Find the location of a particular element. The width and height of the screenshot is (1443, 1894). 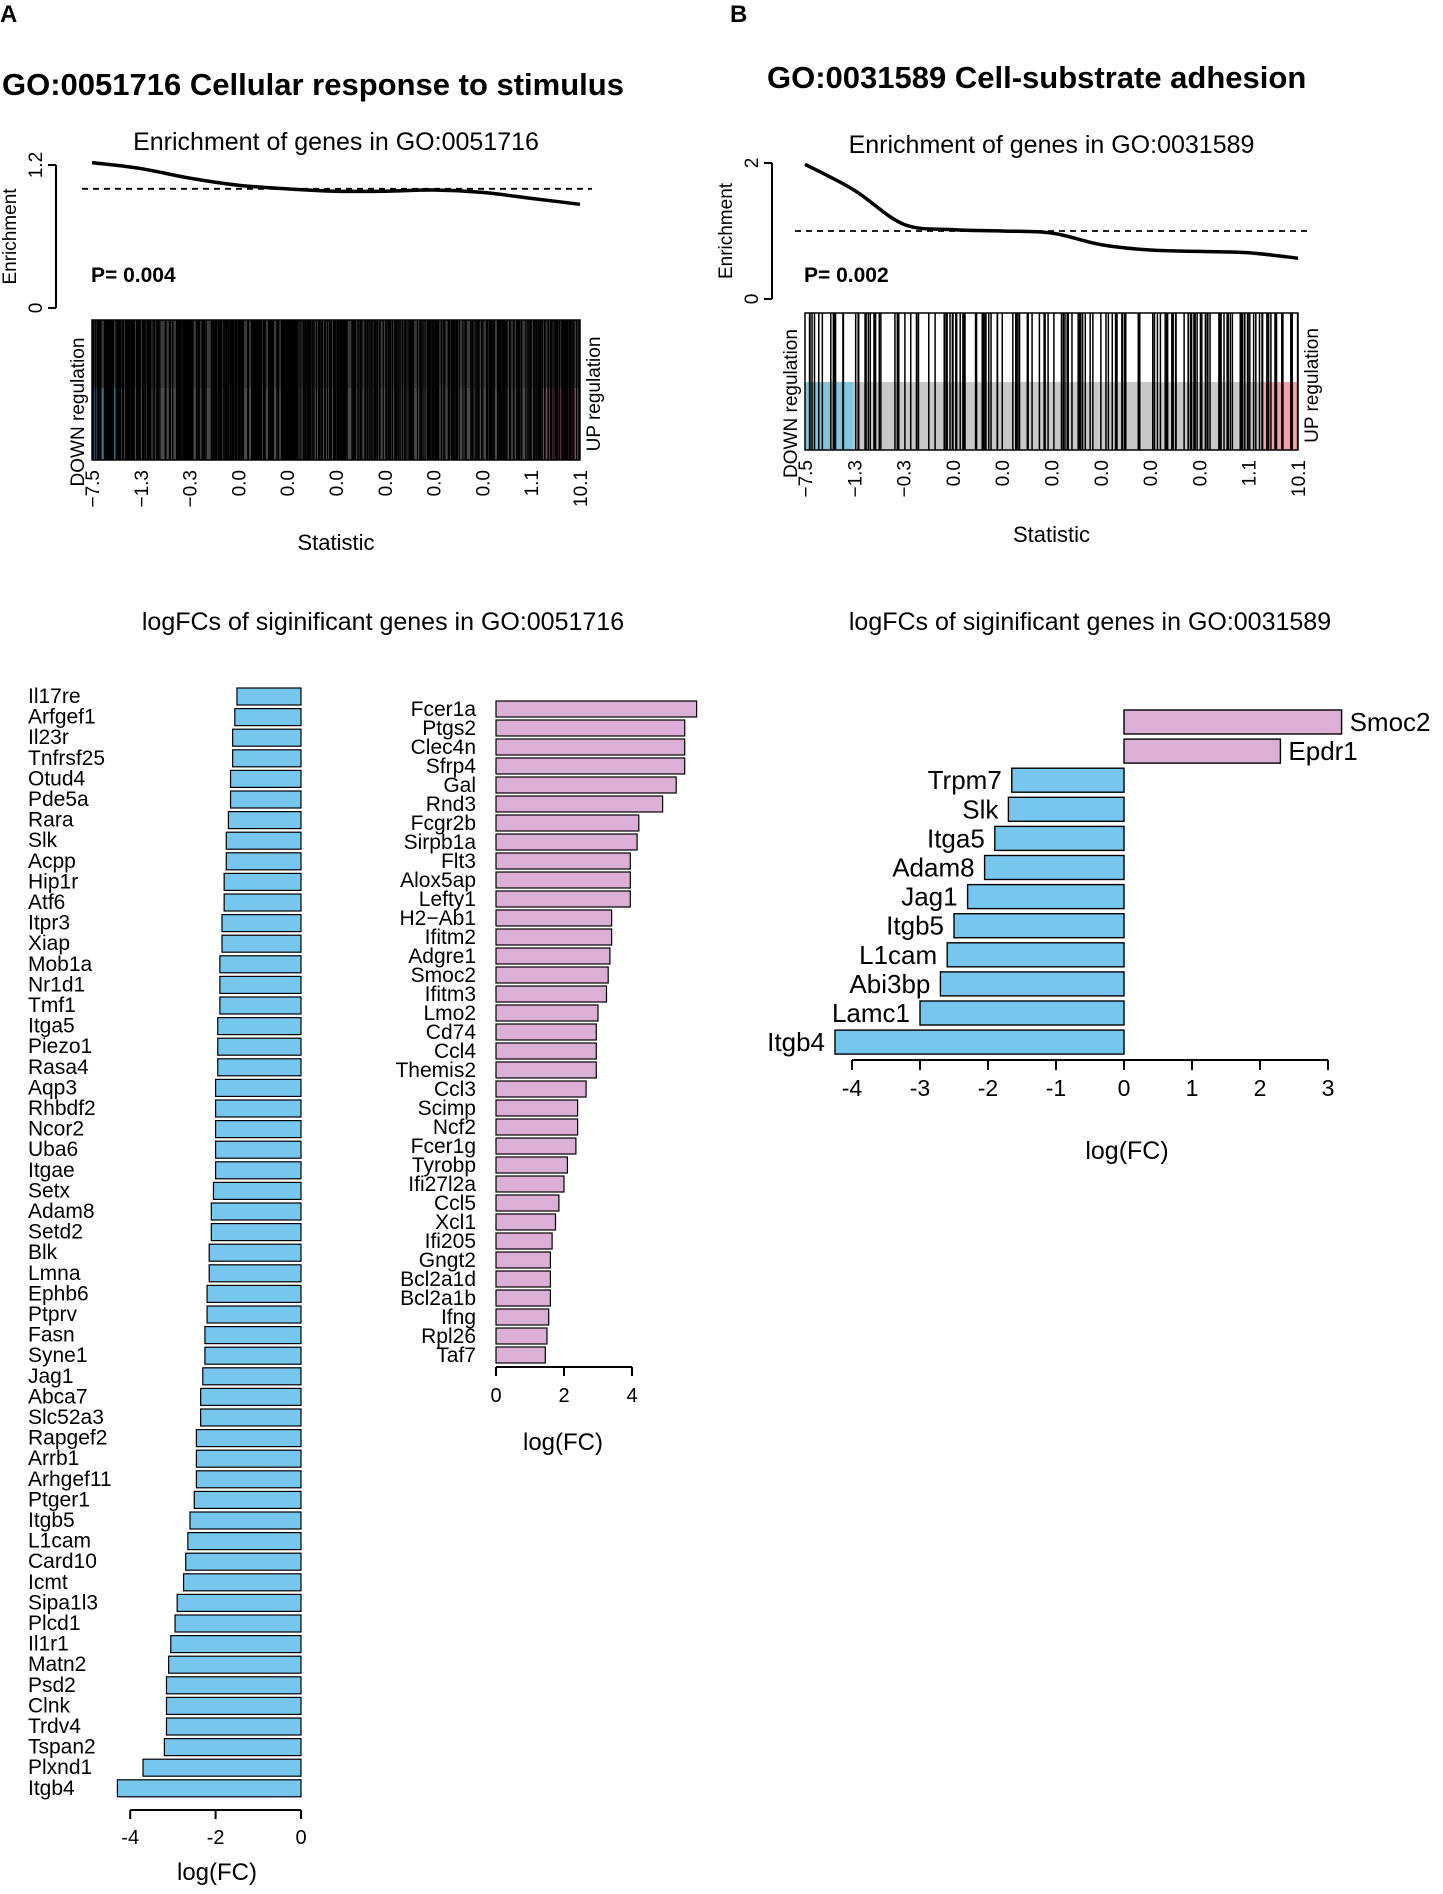

down-gene-label: Piezo1 is located at coordinates (60, 1046).